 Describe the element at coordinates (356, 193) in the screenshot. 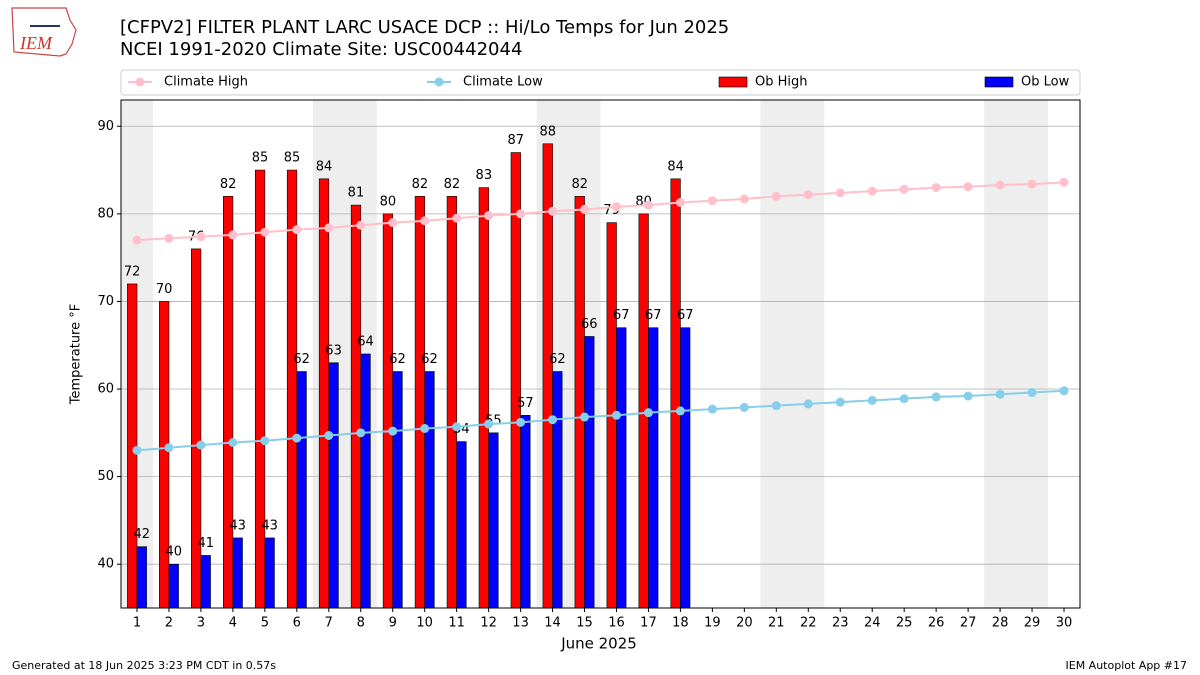

I see `data-label: 81` at that location.